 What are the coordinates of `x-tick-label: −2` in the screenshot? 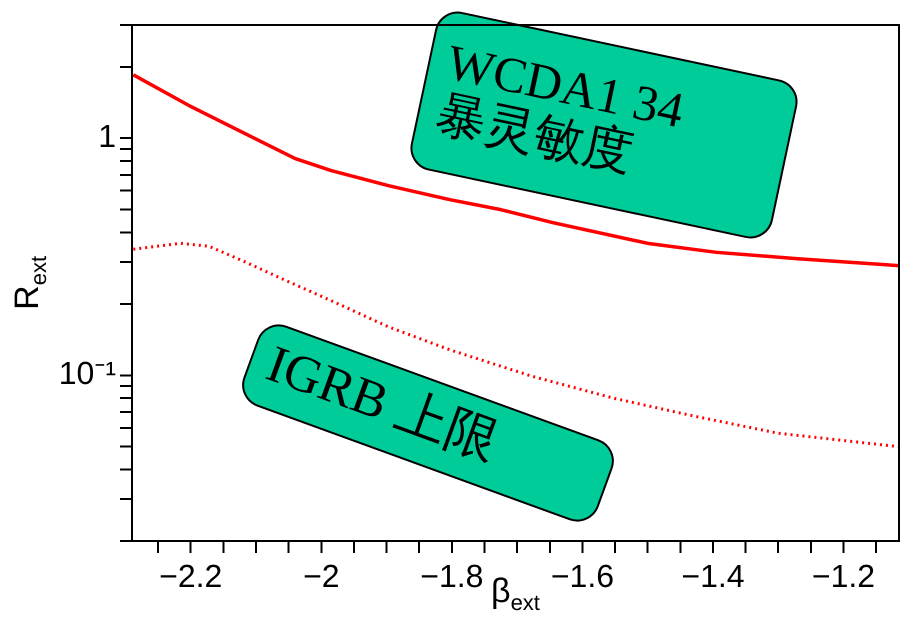 It's located at (321, 576).